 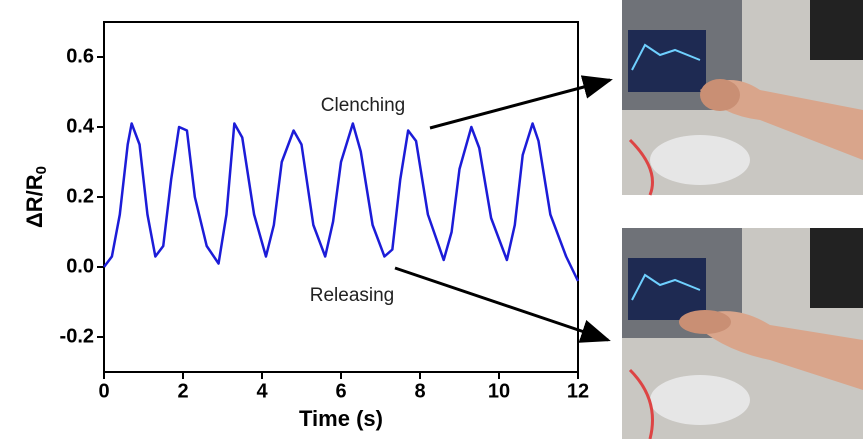 I want to click on x-tick-label: 12, so click(x=578, y=391).